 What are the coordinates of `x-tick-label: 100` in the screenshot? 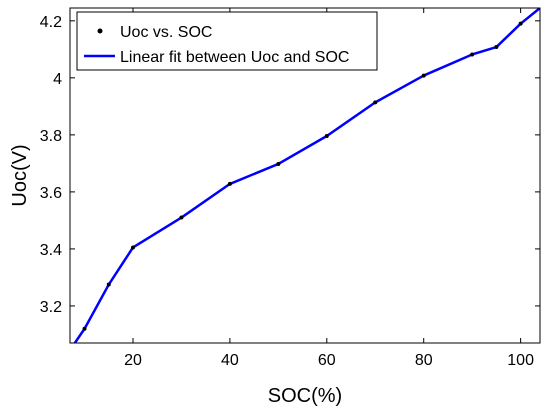 It's located at (520, 360).